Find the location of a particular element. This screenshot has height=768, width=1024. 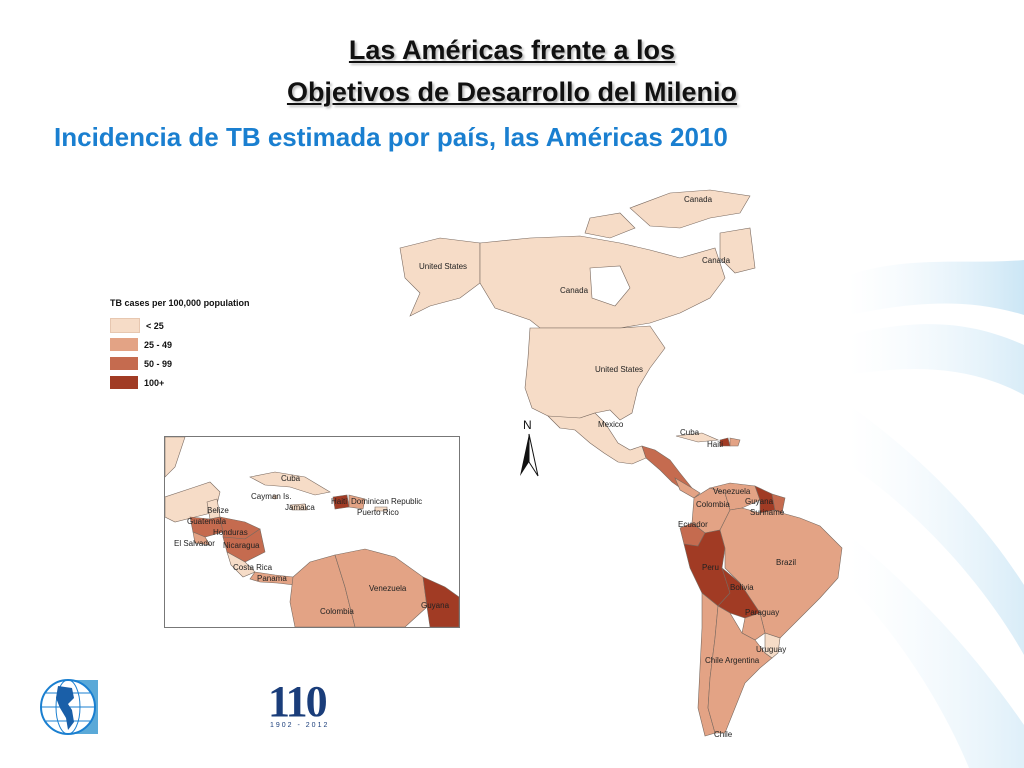

label-uruguay: Uruguay is located at coordinates (771, 649).